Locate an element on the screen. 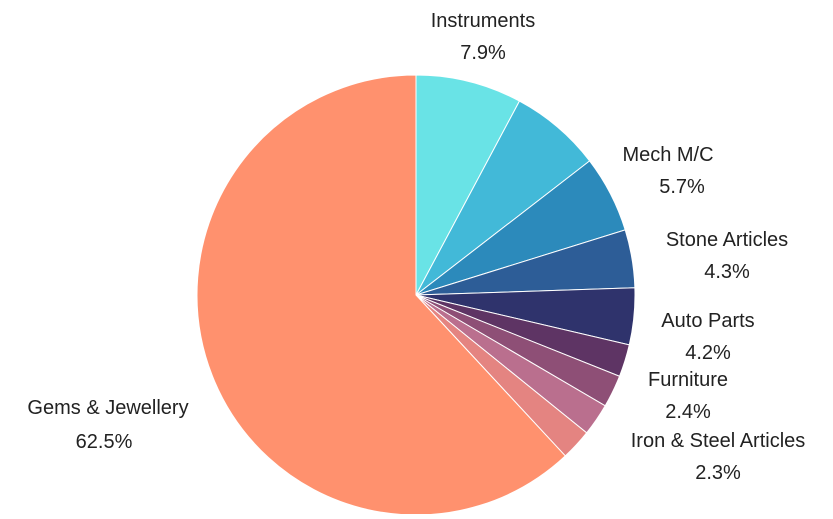 The width and height of the screenshot is (833, 519). slice-label-auto-parts: Auto Parts is located at coordinates (707, 321).